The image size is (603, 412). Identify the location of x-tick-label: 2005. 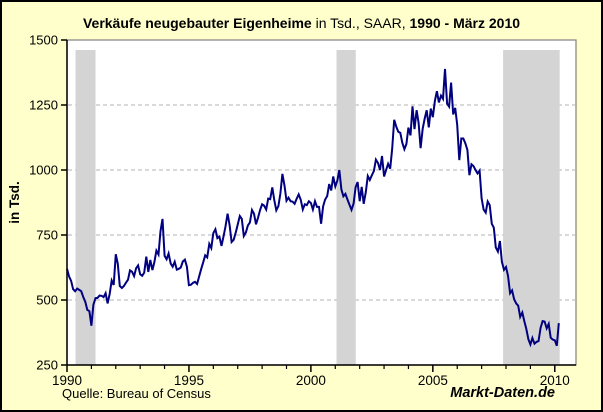
(433, 380).